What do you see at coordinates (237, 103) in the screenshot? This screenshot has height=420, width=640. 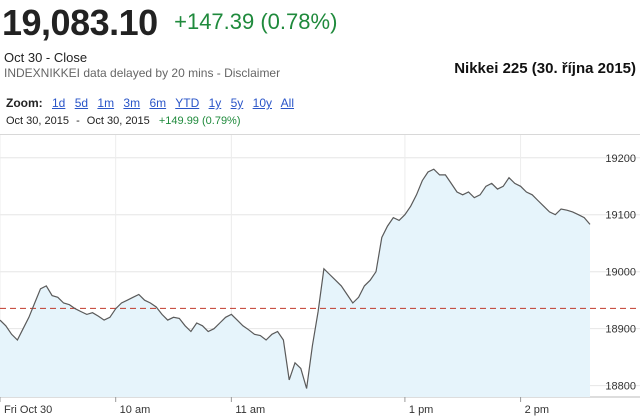 I see `zoom-5y: 5y` at bounding box center [237, 103].